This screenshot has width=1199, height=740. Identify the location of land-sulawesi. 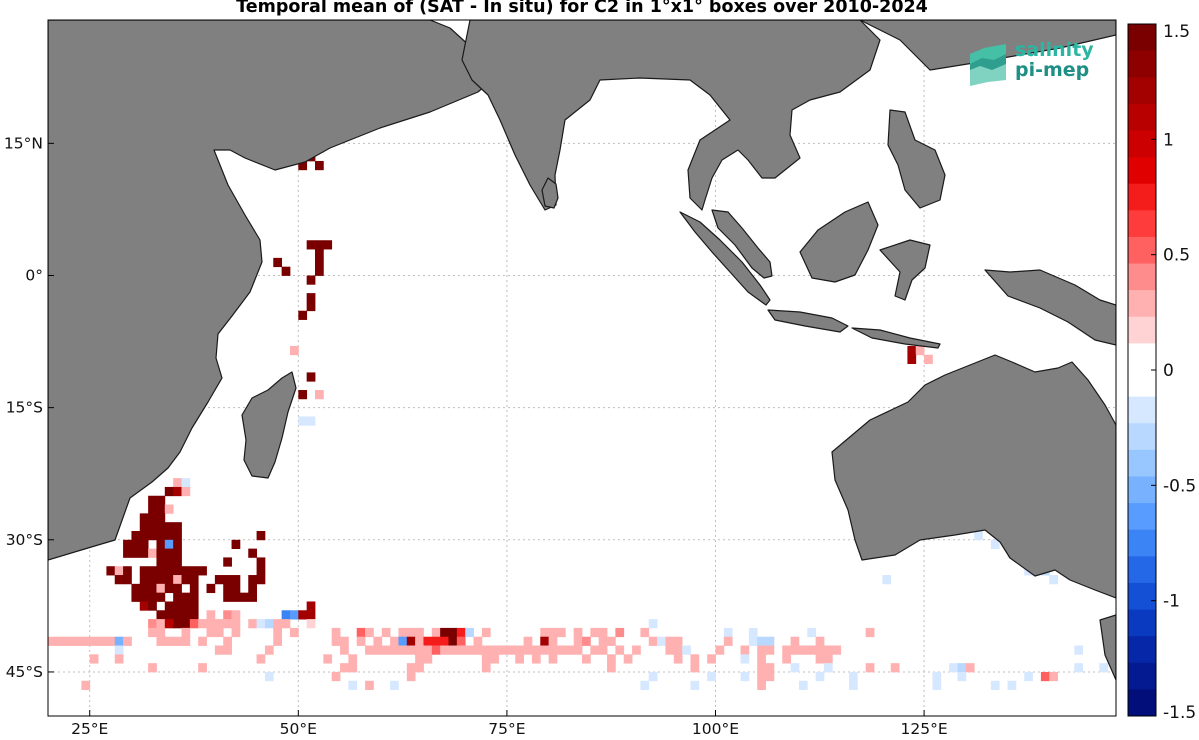
(905, 270).